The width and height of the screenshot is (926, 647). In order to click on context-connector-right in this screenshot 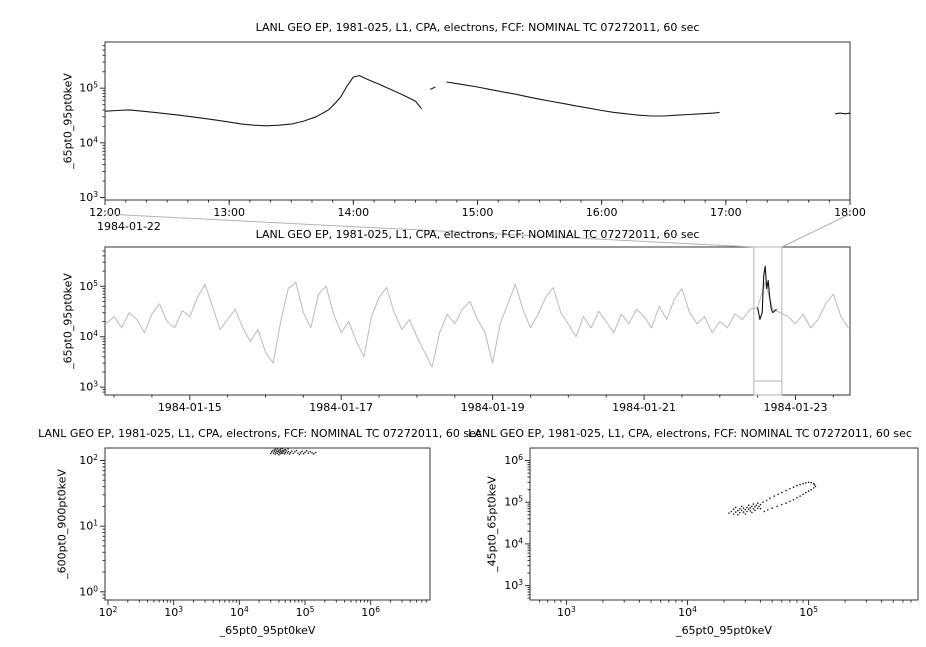, I will do `click(816, 230)`.